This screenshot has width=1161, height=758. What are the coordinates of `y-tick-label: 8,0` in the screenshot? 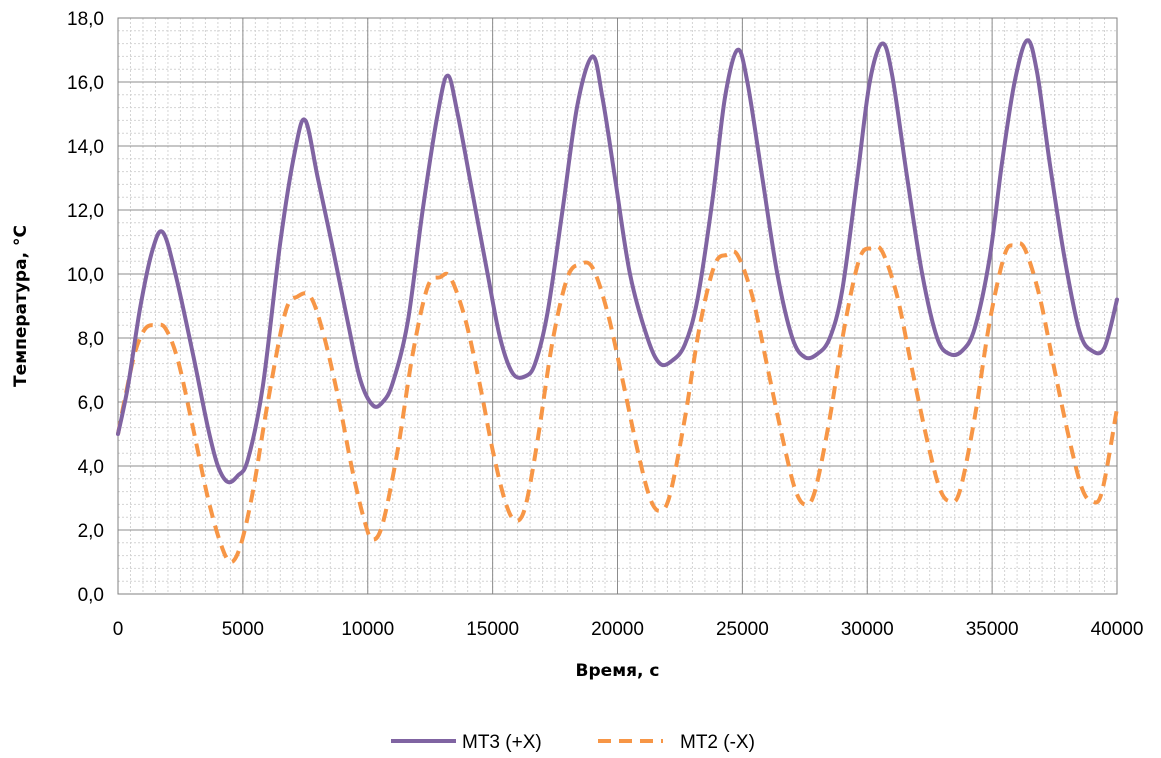 It's located at (91, 339).